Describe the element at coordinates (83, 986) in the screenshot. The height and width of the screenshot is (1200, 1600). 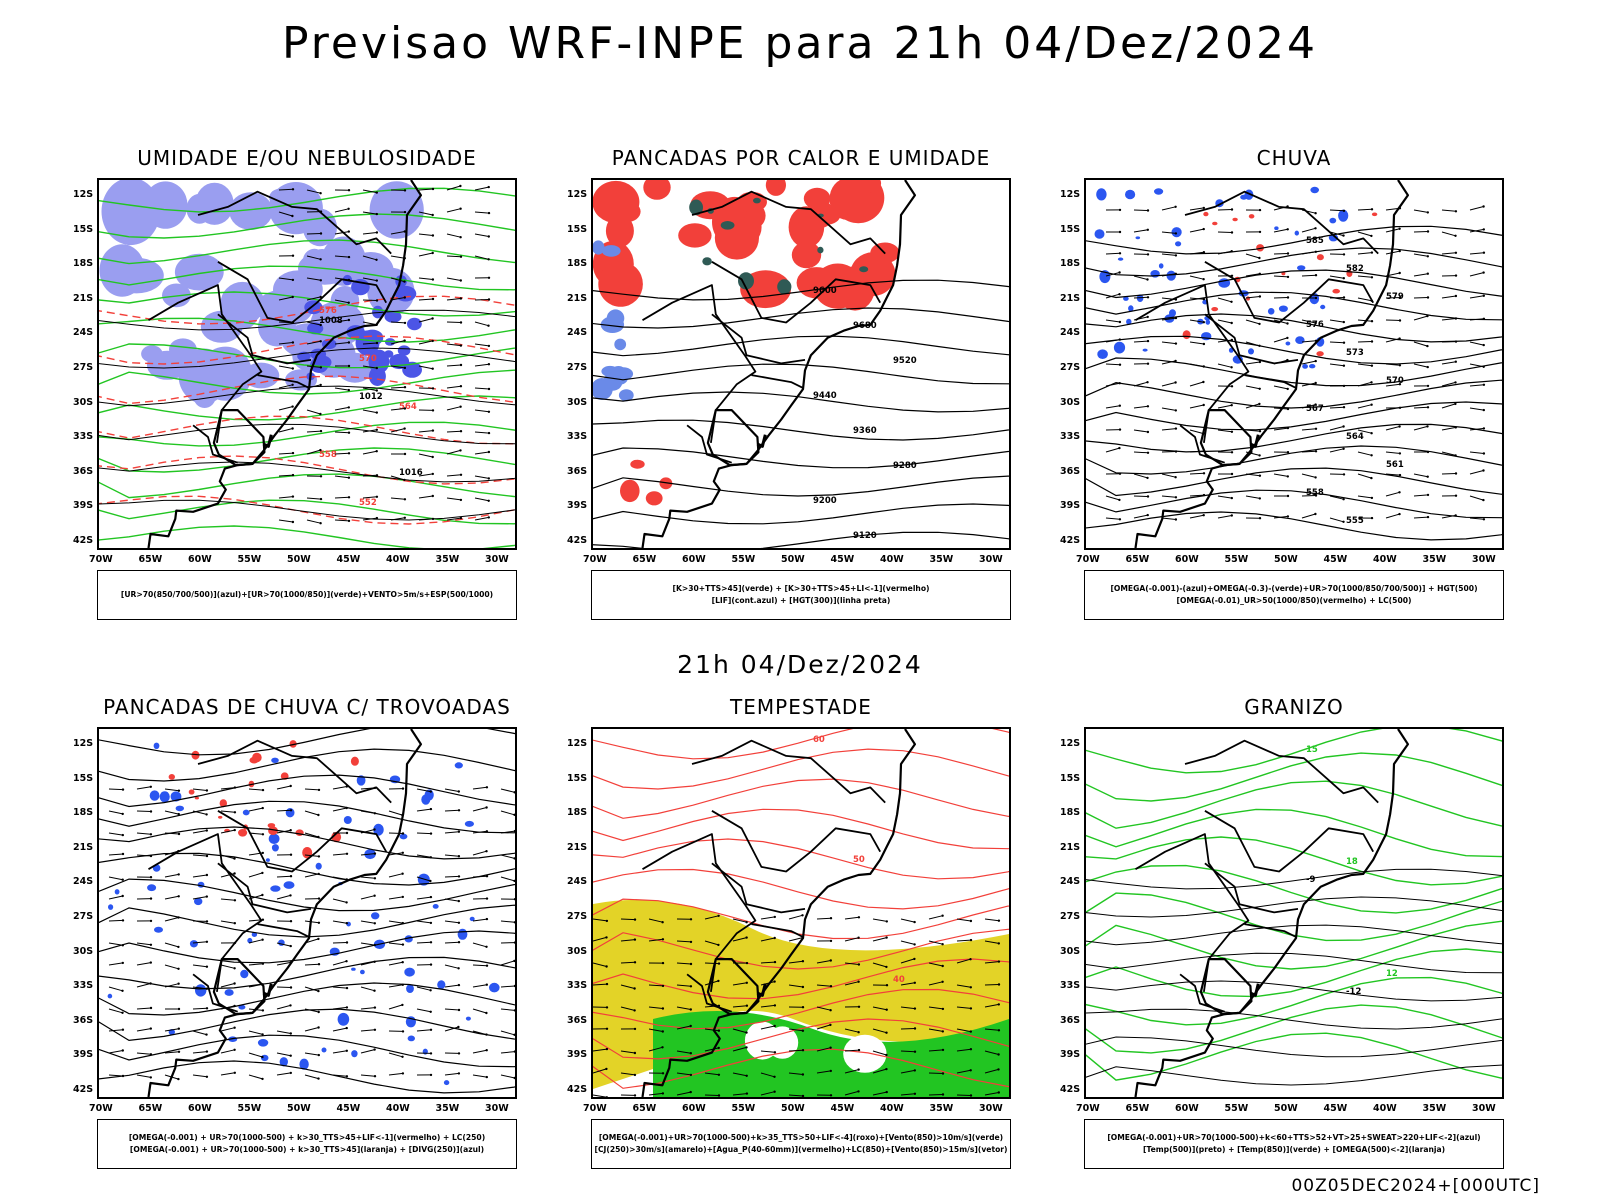
I see `lat-tick-label: 33S` at that location.